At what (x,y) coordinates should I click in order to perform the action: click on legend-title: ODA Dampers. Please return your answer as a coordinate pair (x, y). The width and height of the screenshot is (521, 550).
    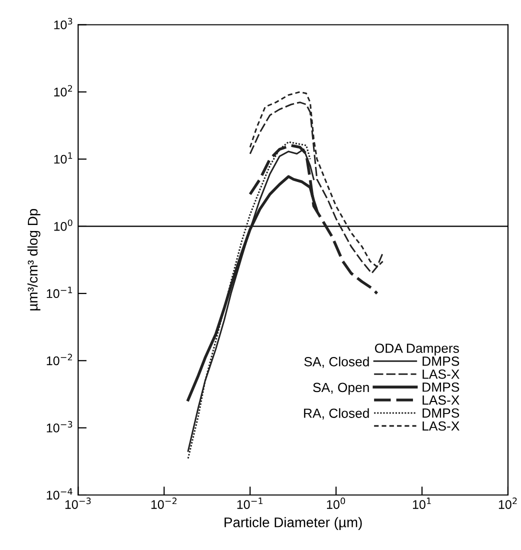
    Looking at the image, I should click on (416, 350).